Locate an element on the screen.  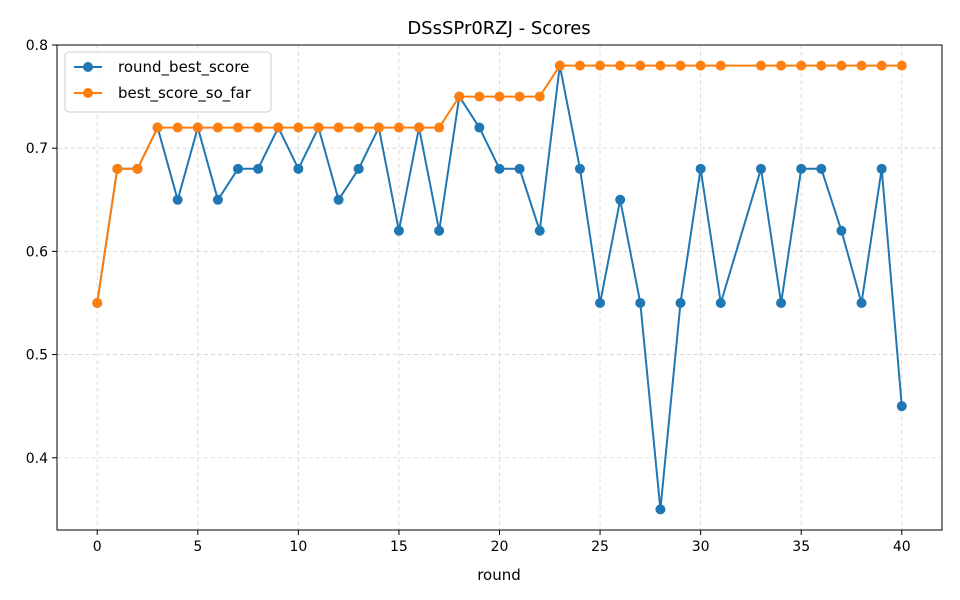
x-tick-label: 0 is located at coordinates (97, 547).